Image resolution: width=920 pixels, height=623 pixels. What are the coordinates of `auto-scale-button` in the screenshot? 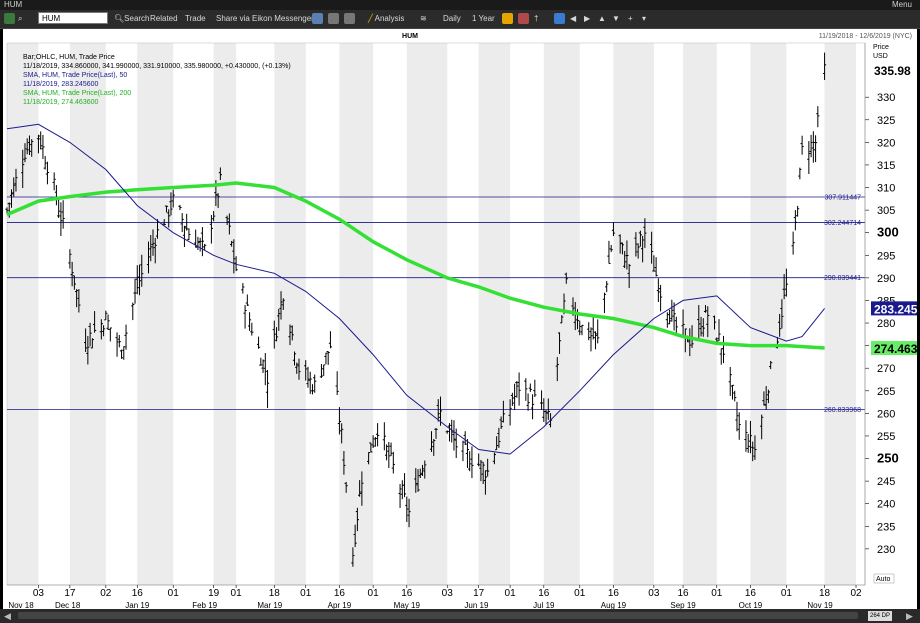 It's located at (884, 578).